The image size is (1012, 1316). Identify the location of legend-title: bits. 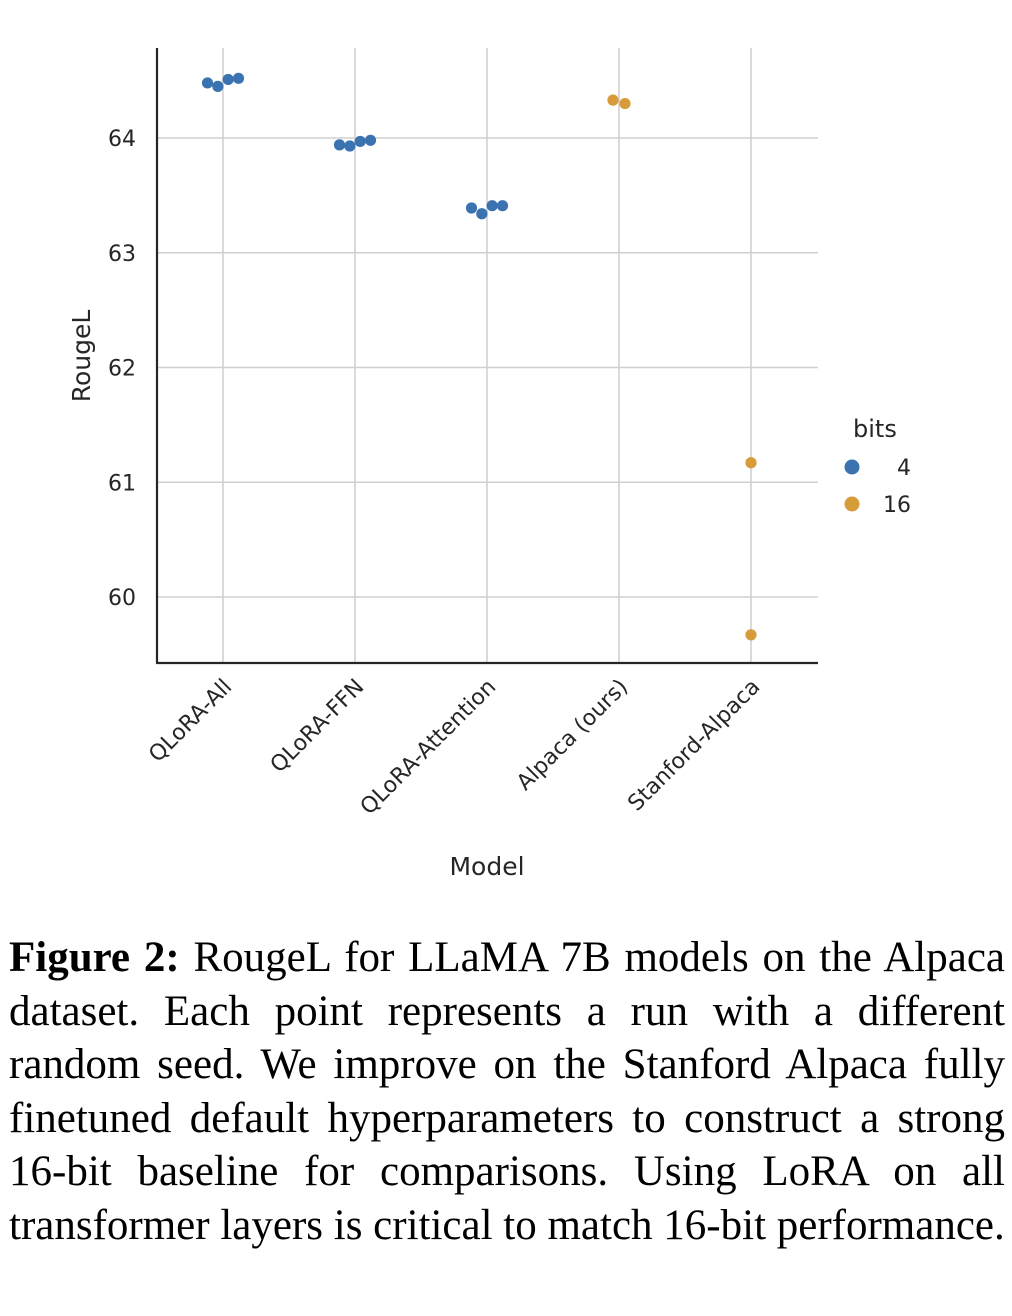
(875, 429).